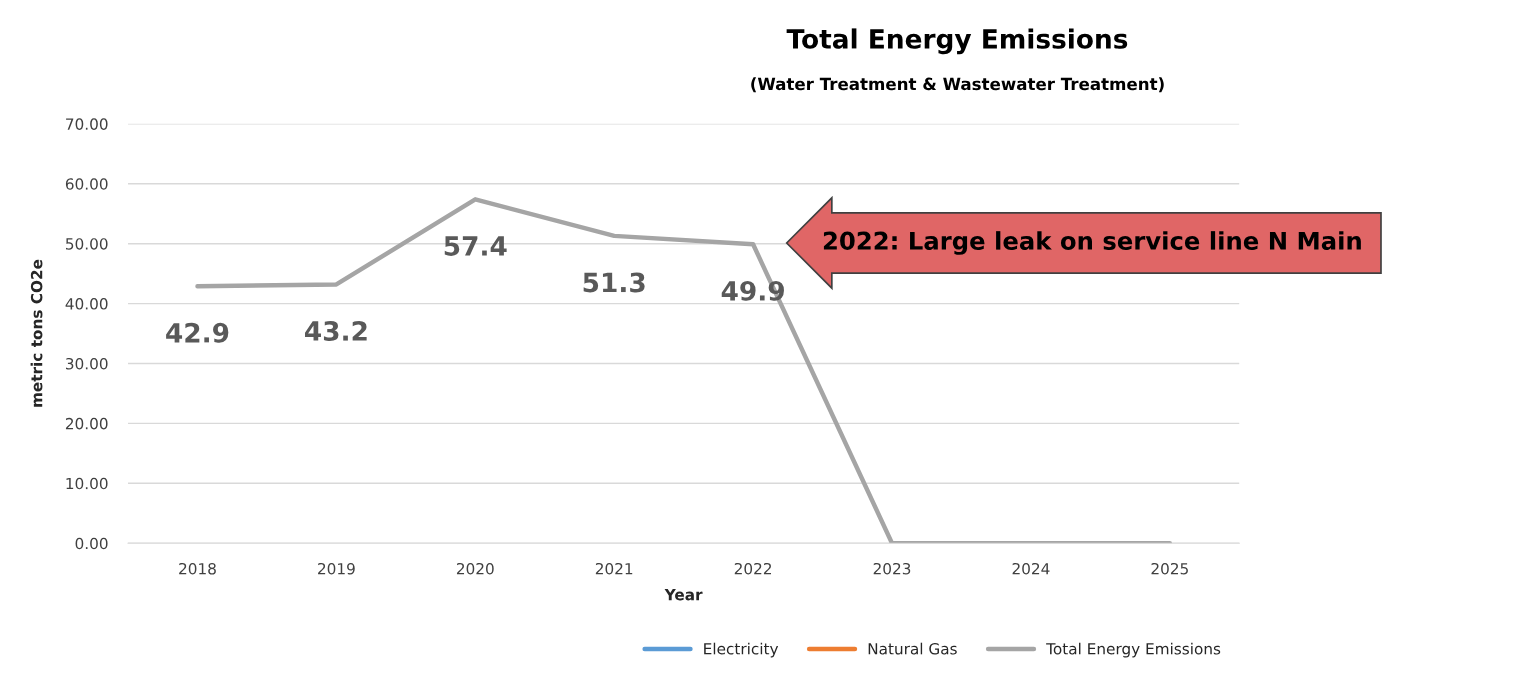  I want to click on data-label: 51.3, so click(614, 282).